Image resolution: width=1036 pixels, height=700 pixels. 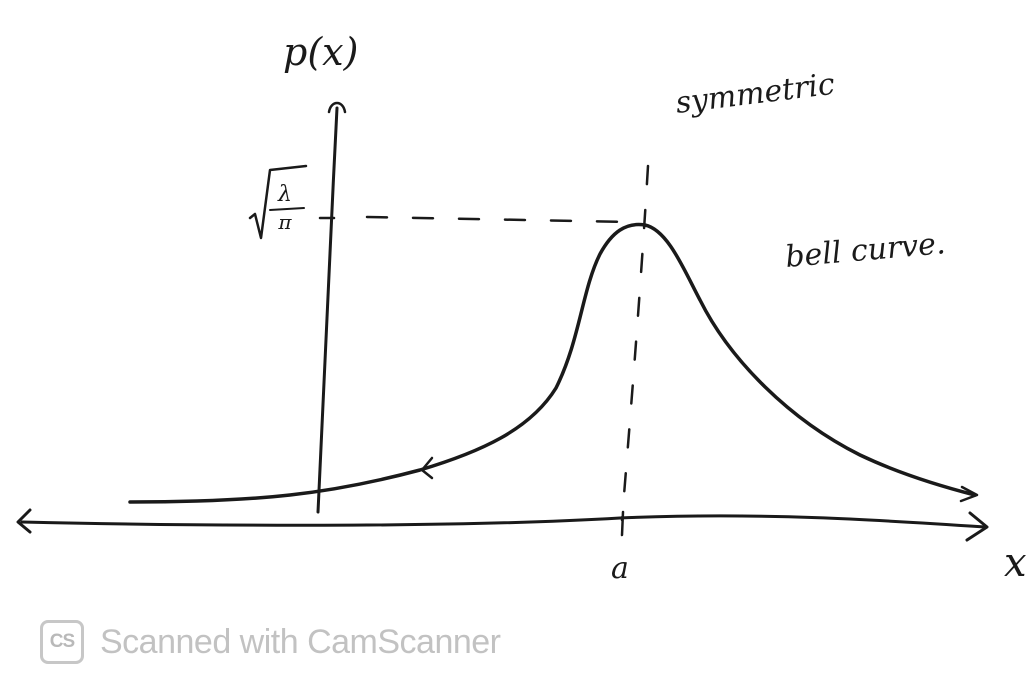 I want to click on center-tick, so click(x=622, y=523).